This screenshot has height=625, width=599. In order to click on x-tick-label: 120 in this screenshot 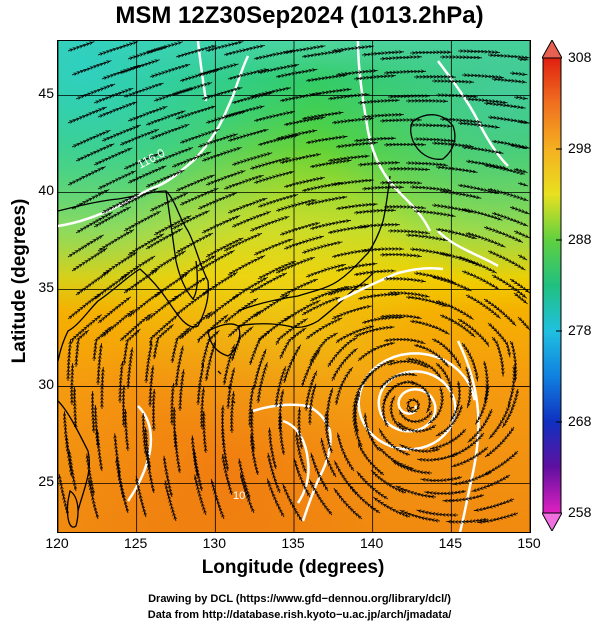, I will do `click(57, 543)`.